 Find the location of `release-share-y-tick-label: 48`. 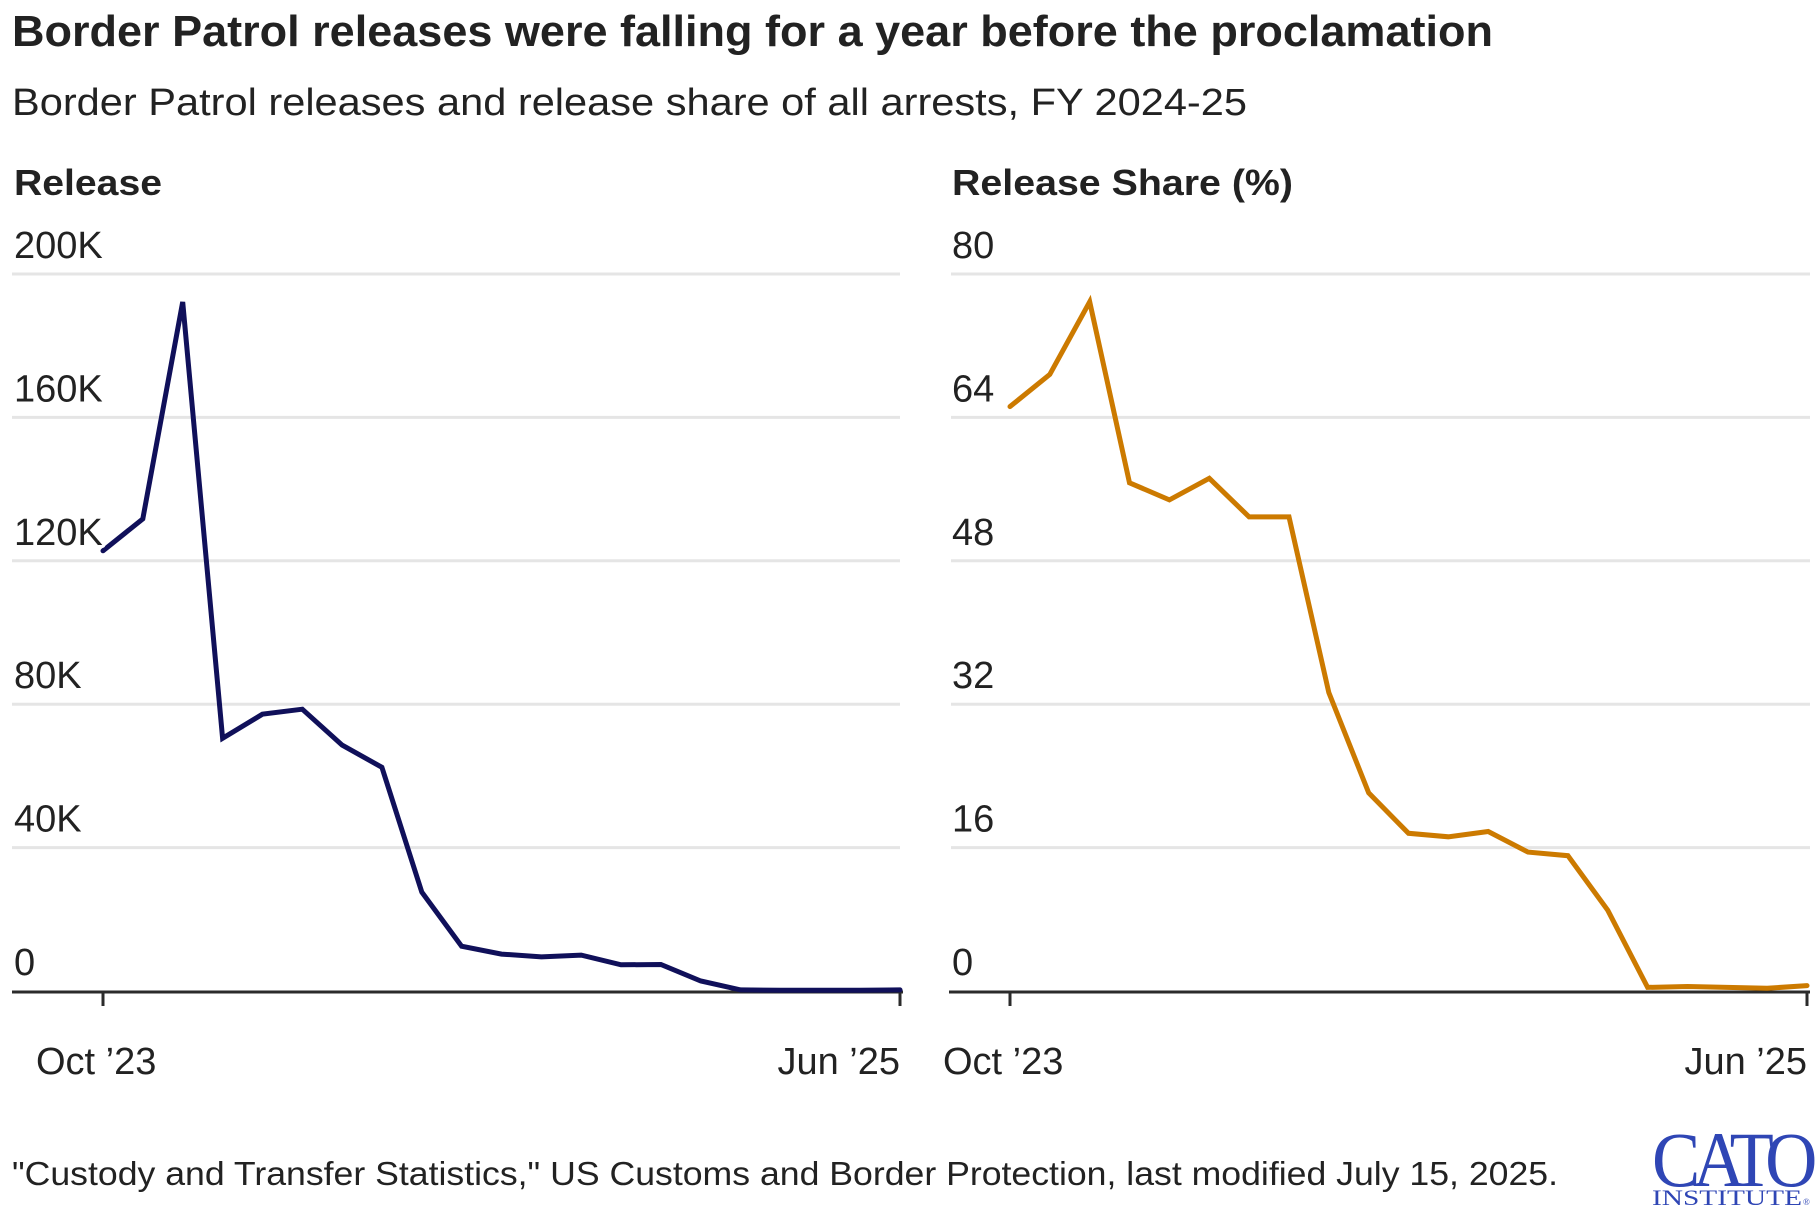

release-share-y-tick-label: 48 is located at coordinates (973, 533).